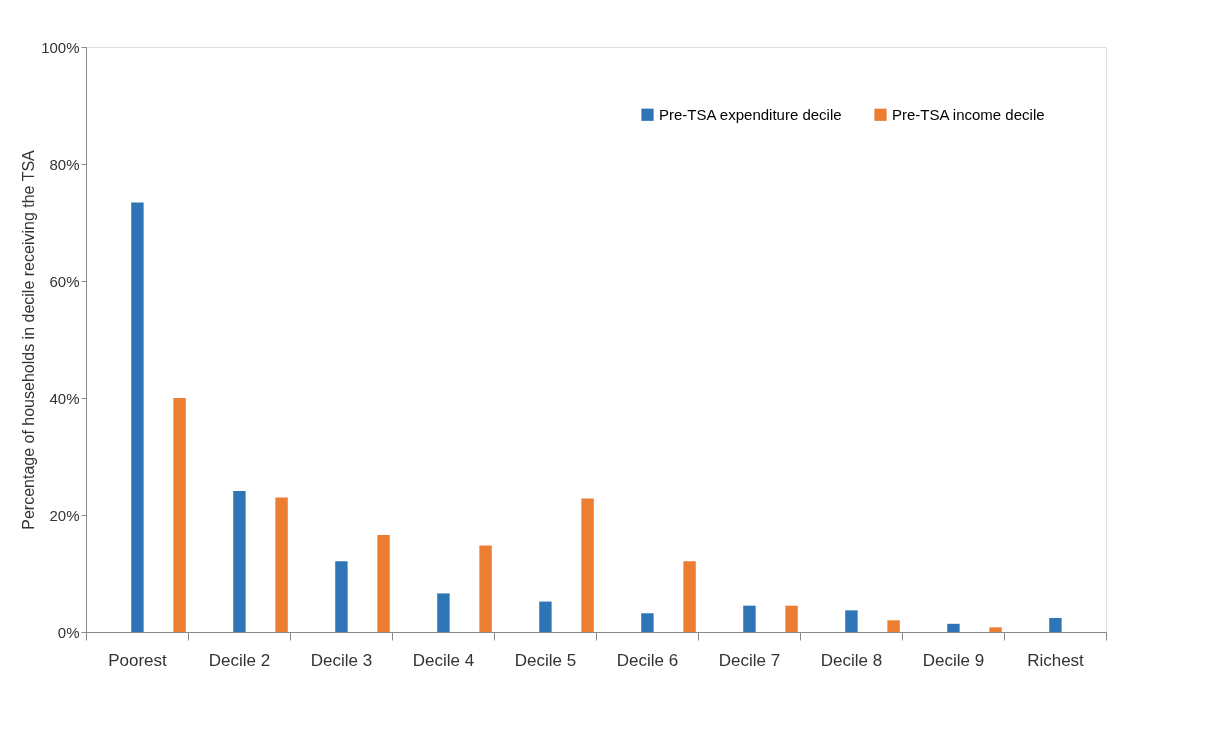 The width and height of the screenshot is (1221, 744). Describe the element at coordinates (60, 47) in the screenshot. I see `y-tick-label: 100%` at that location.